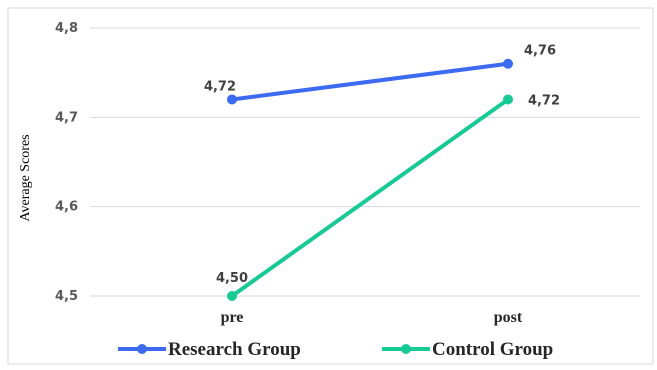  What do you see at coordinates (335, 349) in the screenshot?
I see `legend: Research Group Control Group` at bounding box center [335, 349].